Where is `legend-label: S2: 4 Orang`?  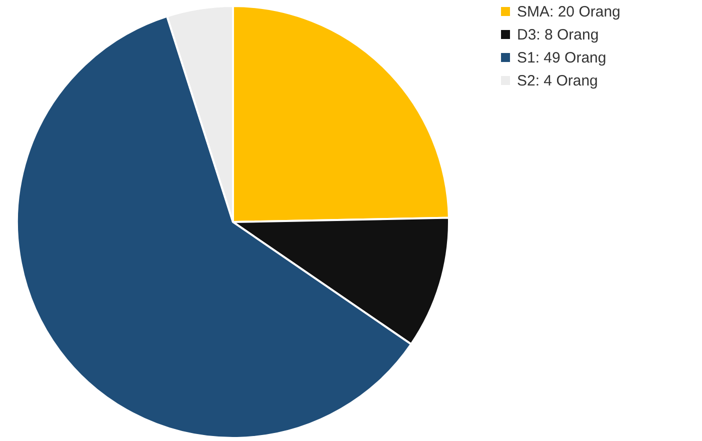
legend-label: S2: 4 Orang is located at coordinates (557, 81).